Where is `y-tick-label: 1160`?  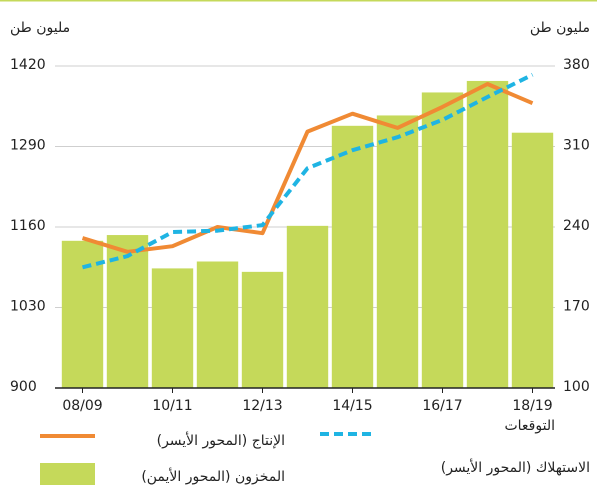
y-tick-label: 1160 is located at coordinates (28, 226).